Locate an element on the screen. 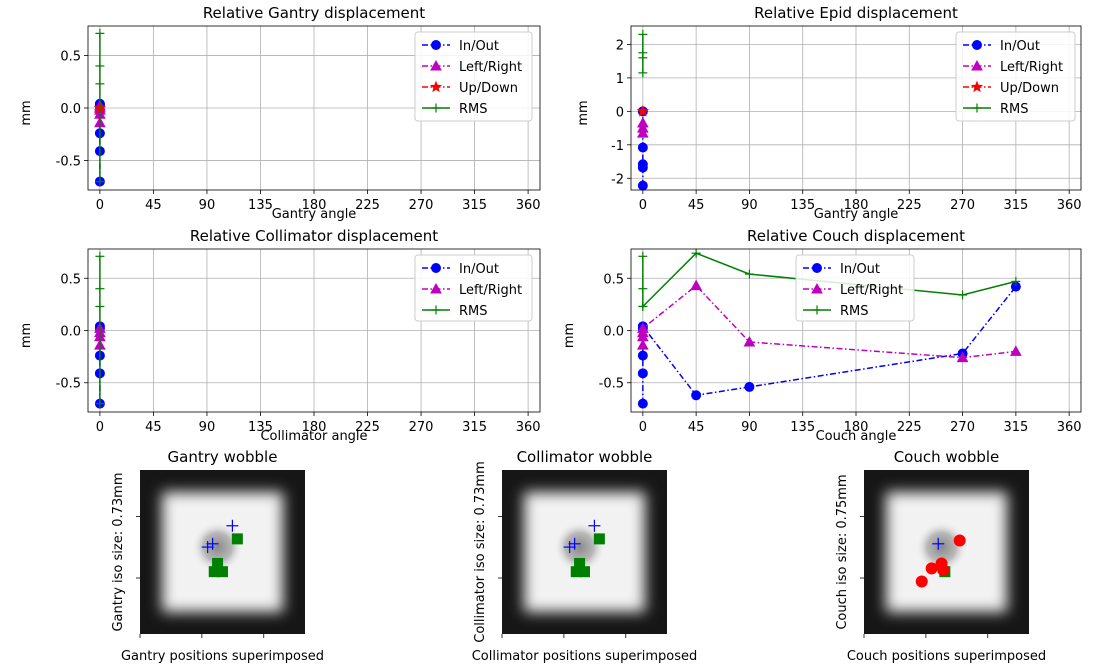 The image size is (1100, 667). chart-title: Relative Couch displacement is located at coordinates (856, 236).